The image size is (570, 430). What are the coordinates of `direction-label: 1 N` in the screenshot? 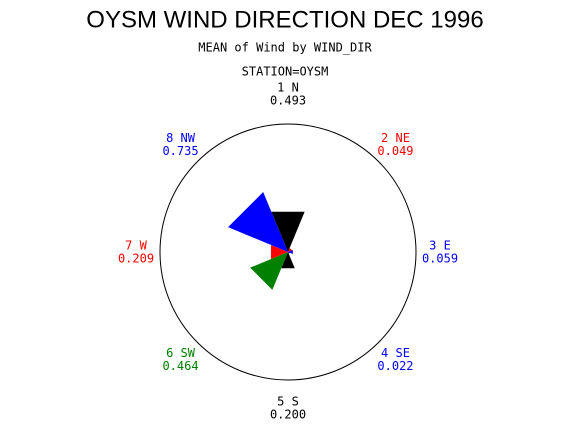 It's located at (288, 88).